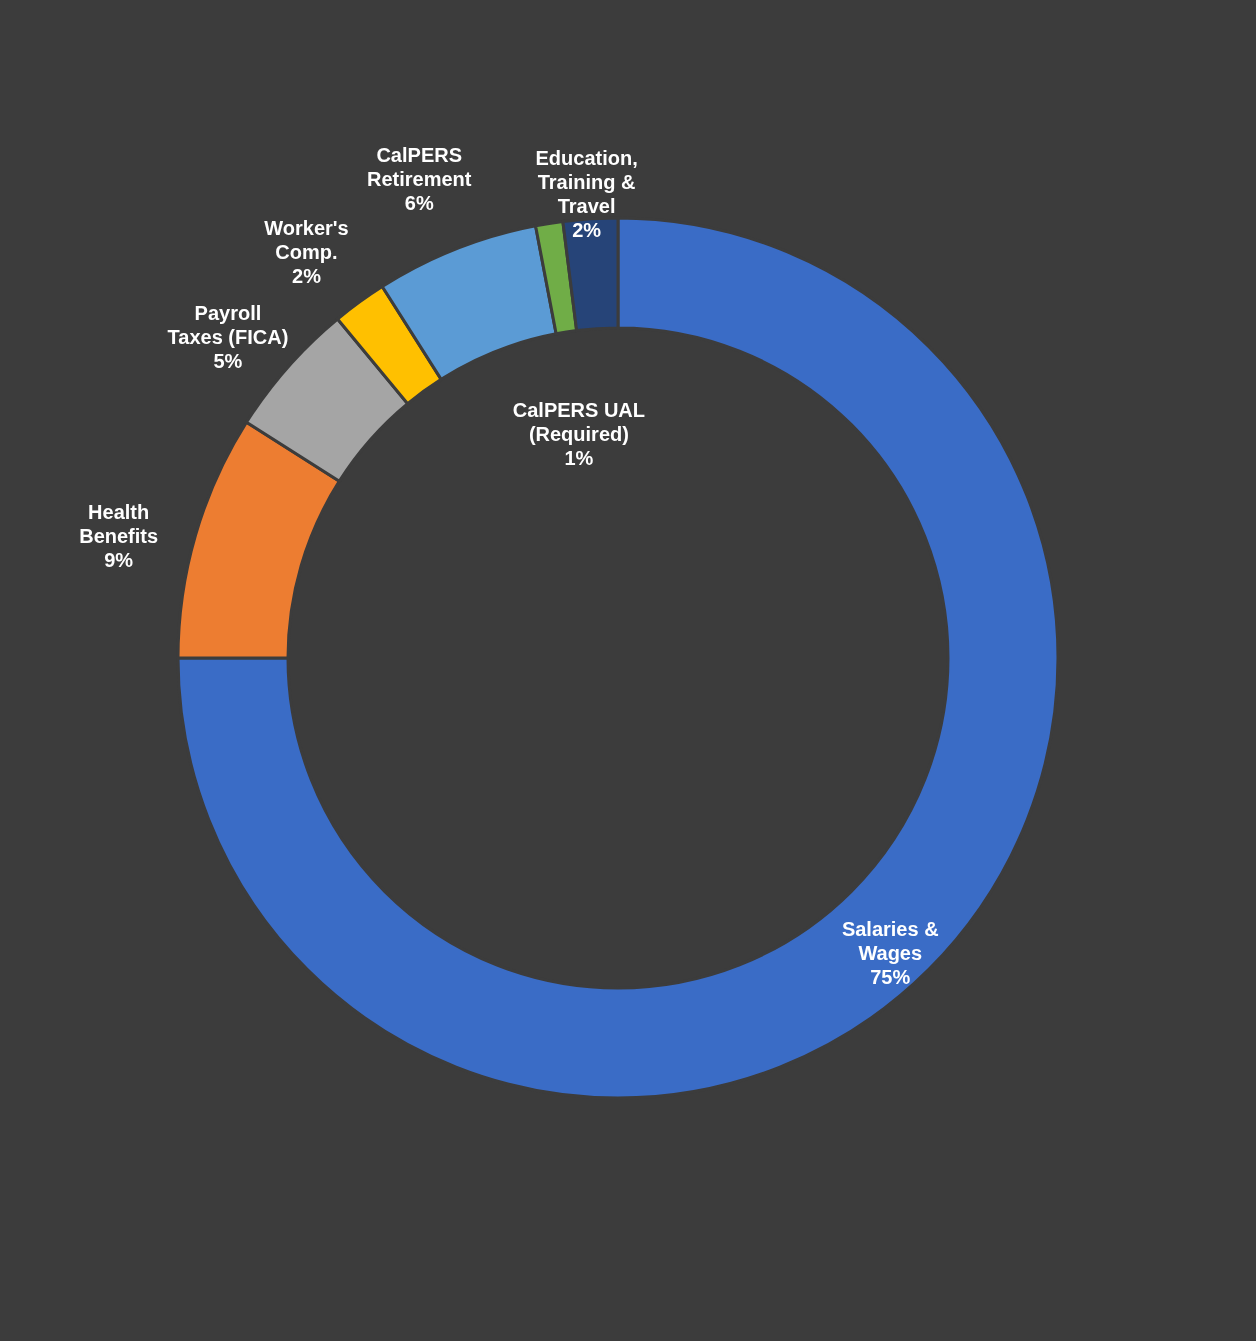  Describe the element at coordinates (119, 523) in the screenshot. I see `slice-label: Health Benefits` at that location.